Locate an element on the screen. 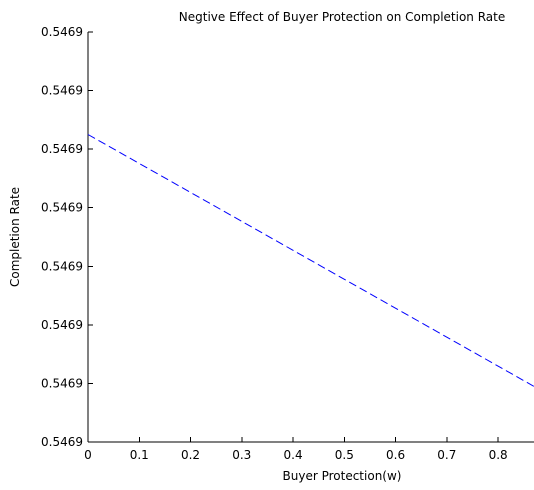 The height and width of the screenshot is (490, 534). x-tick-label: 0.5 is located at coordinates (344, 455).